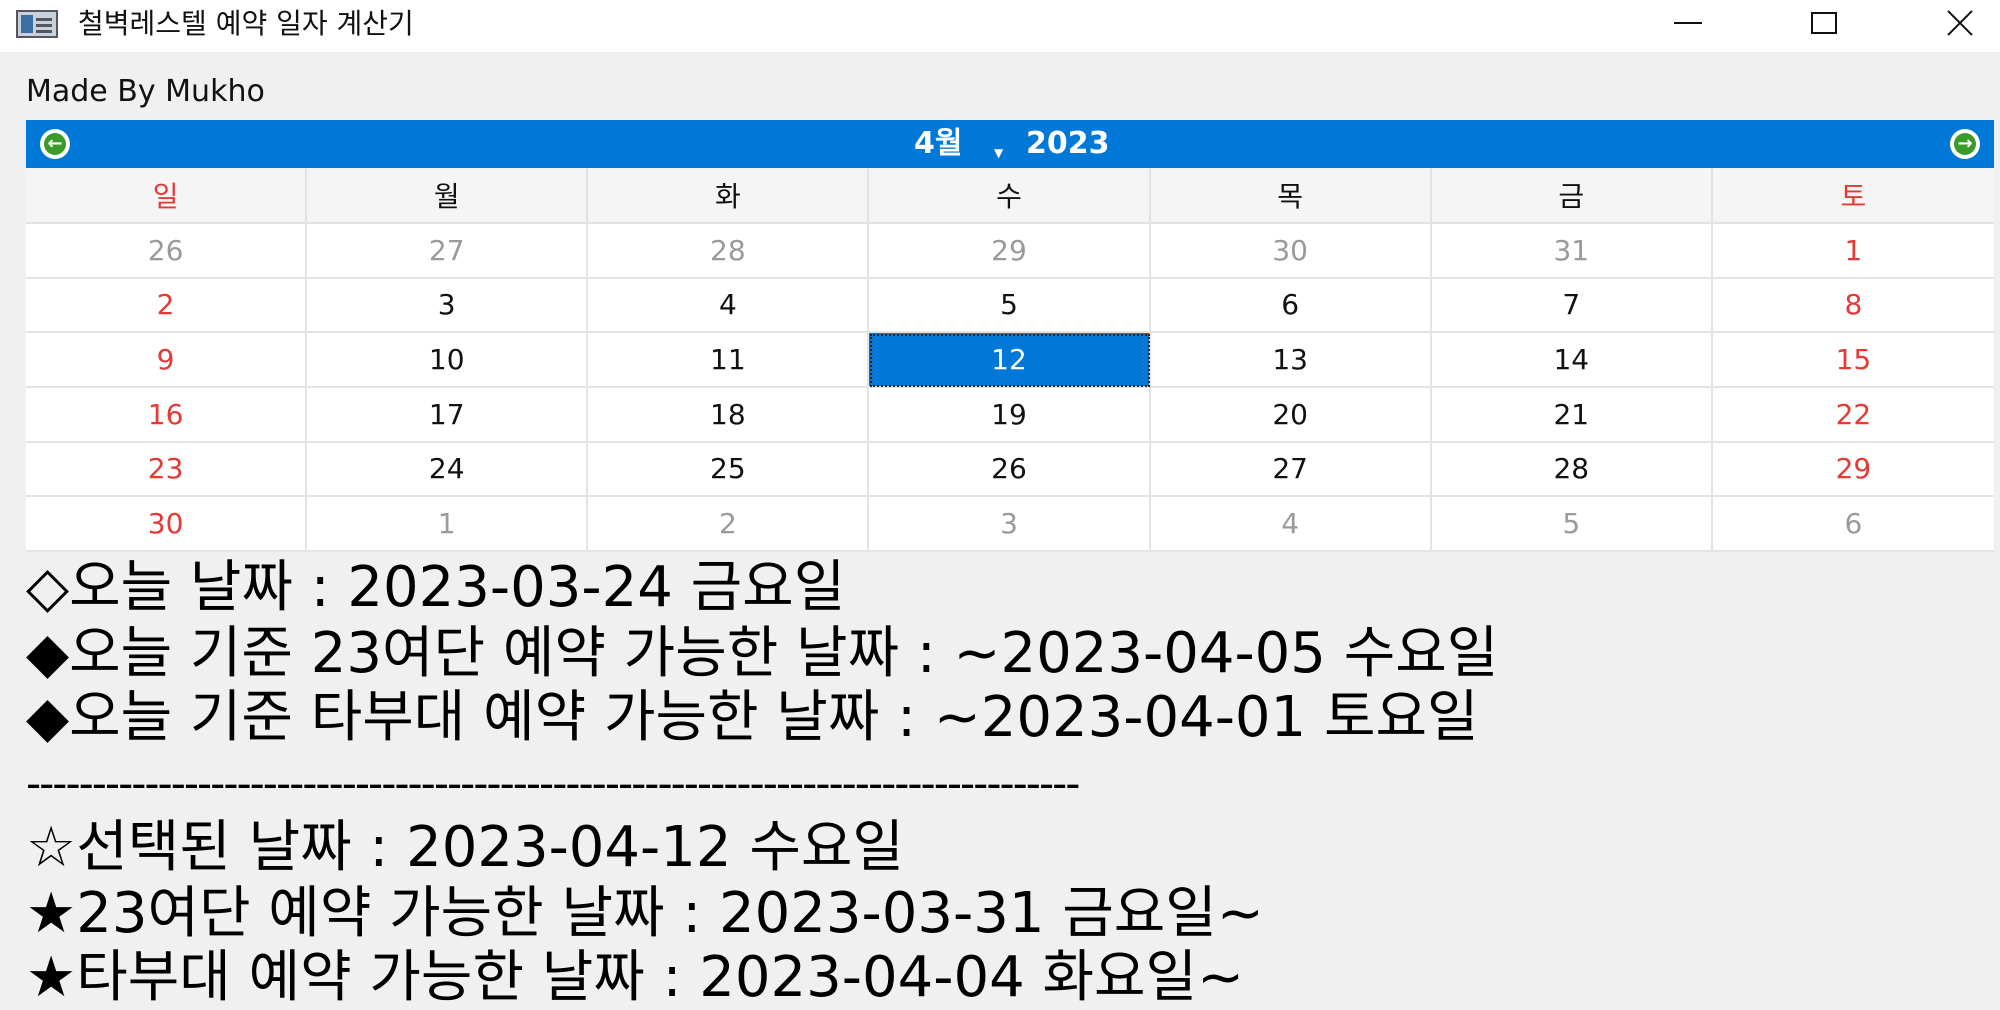  I want to click on next-month-button: →, so click(1965, 144).